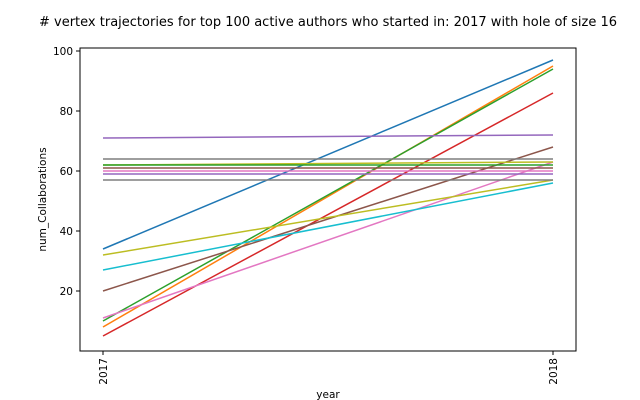 Image resolution: width=640 pixels, height=400 pixels. I want to click on y-tick-label: 40, so click(66, 232).